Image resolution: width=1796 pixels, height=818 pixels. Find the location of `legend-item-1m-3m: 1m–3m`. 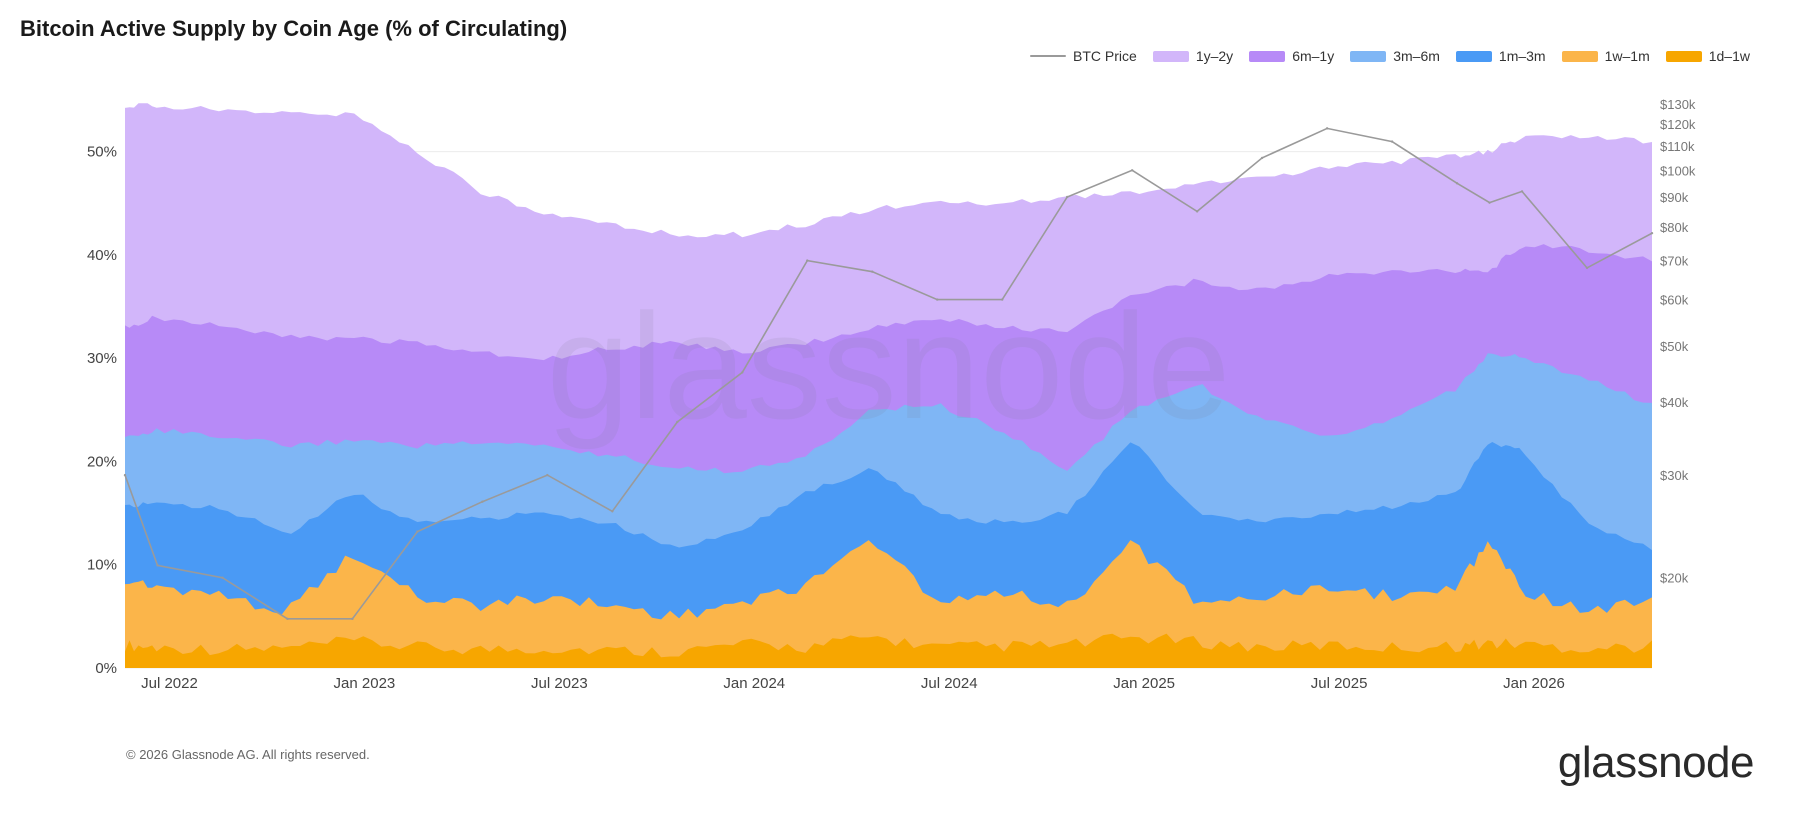

legend-item-1m-3m: 1m–3m is located at coordinates (1500, 56).